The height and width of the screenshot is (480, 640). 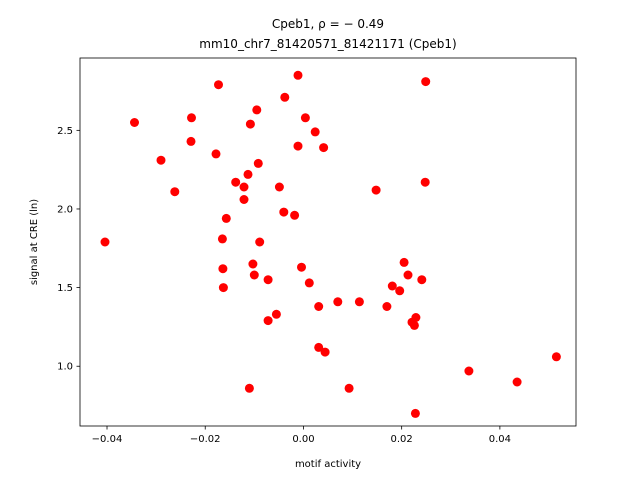 What do you see at coordinates (34, 242) in the screenshot?
I see `y-axis-label: signal at CRE (ln)` at bounding box center [34, 242].